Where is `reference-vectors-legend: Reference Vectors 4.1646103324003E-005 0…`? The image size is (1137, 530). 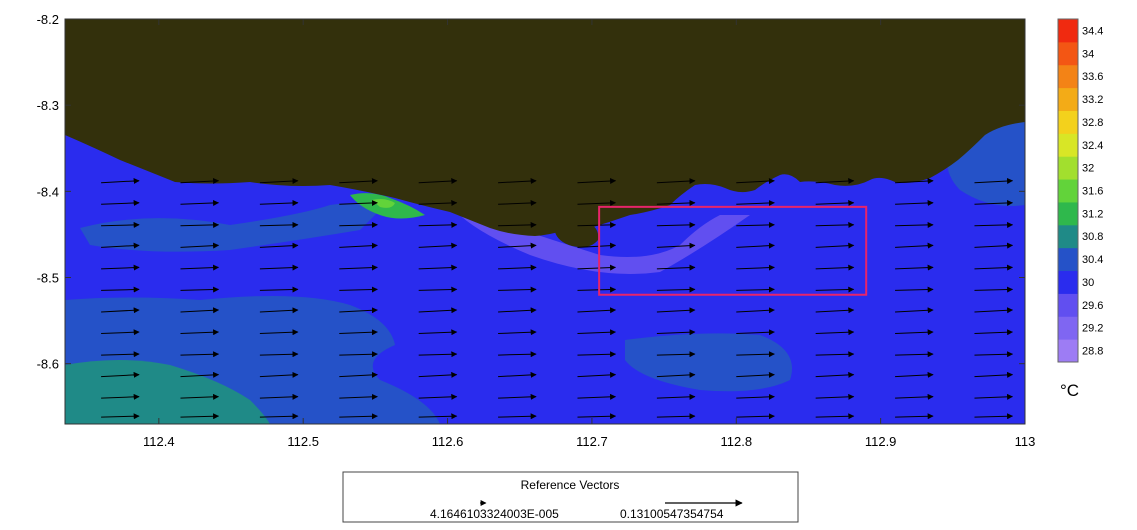
reference-vectors-legend: Reference Vectors 4.1646103324003E-005 0… is located at coordinates (570, 497).